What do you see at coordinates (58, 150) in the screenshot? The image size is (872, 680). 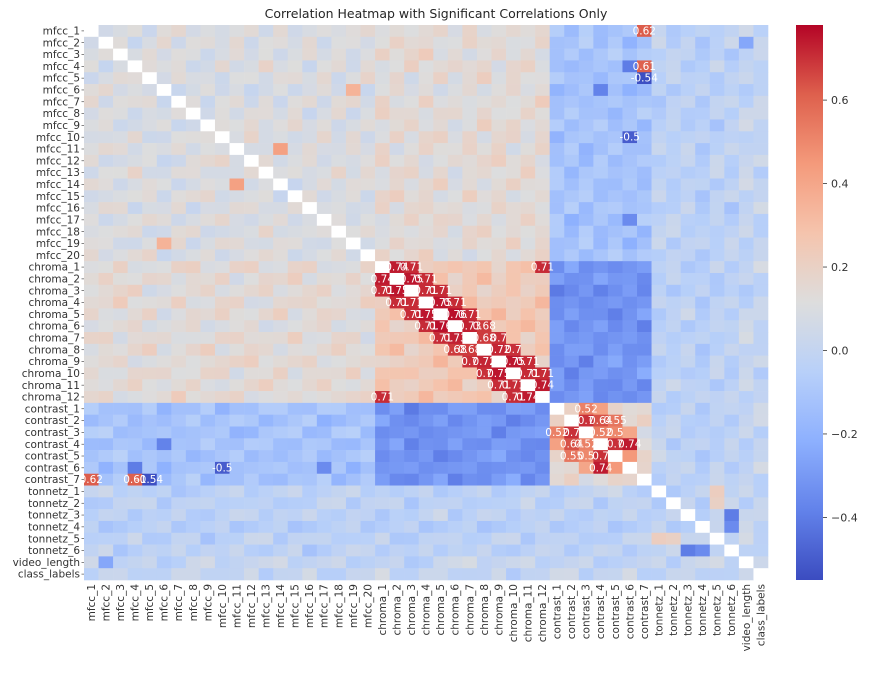 I see `y-tick-label: mfcc_11` at bounding box center [58, 150].